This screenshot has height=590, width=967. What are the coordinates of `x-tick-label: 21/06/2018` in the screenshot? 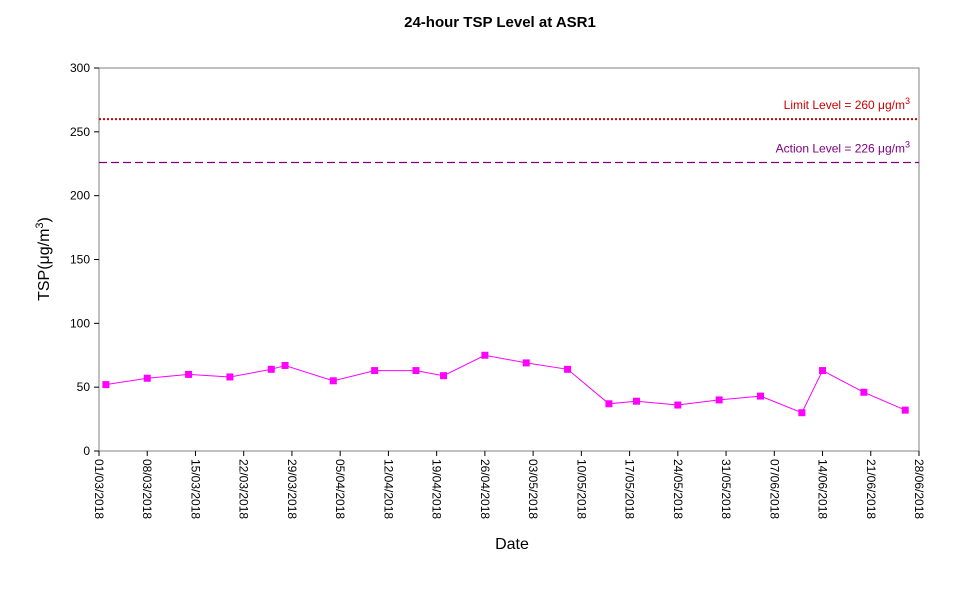 It's located at (871, 489).